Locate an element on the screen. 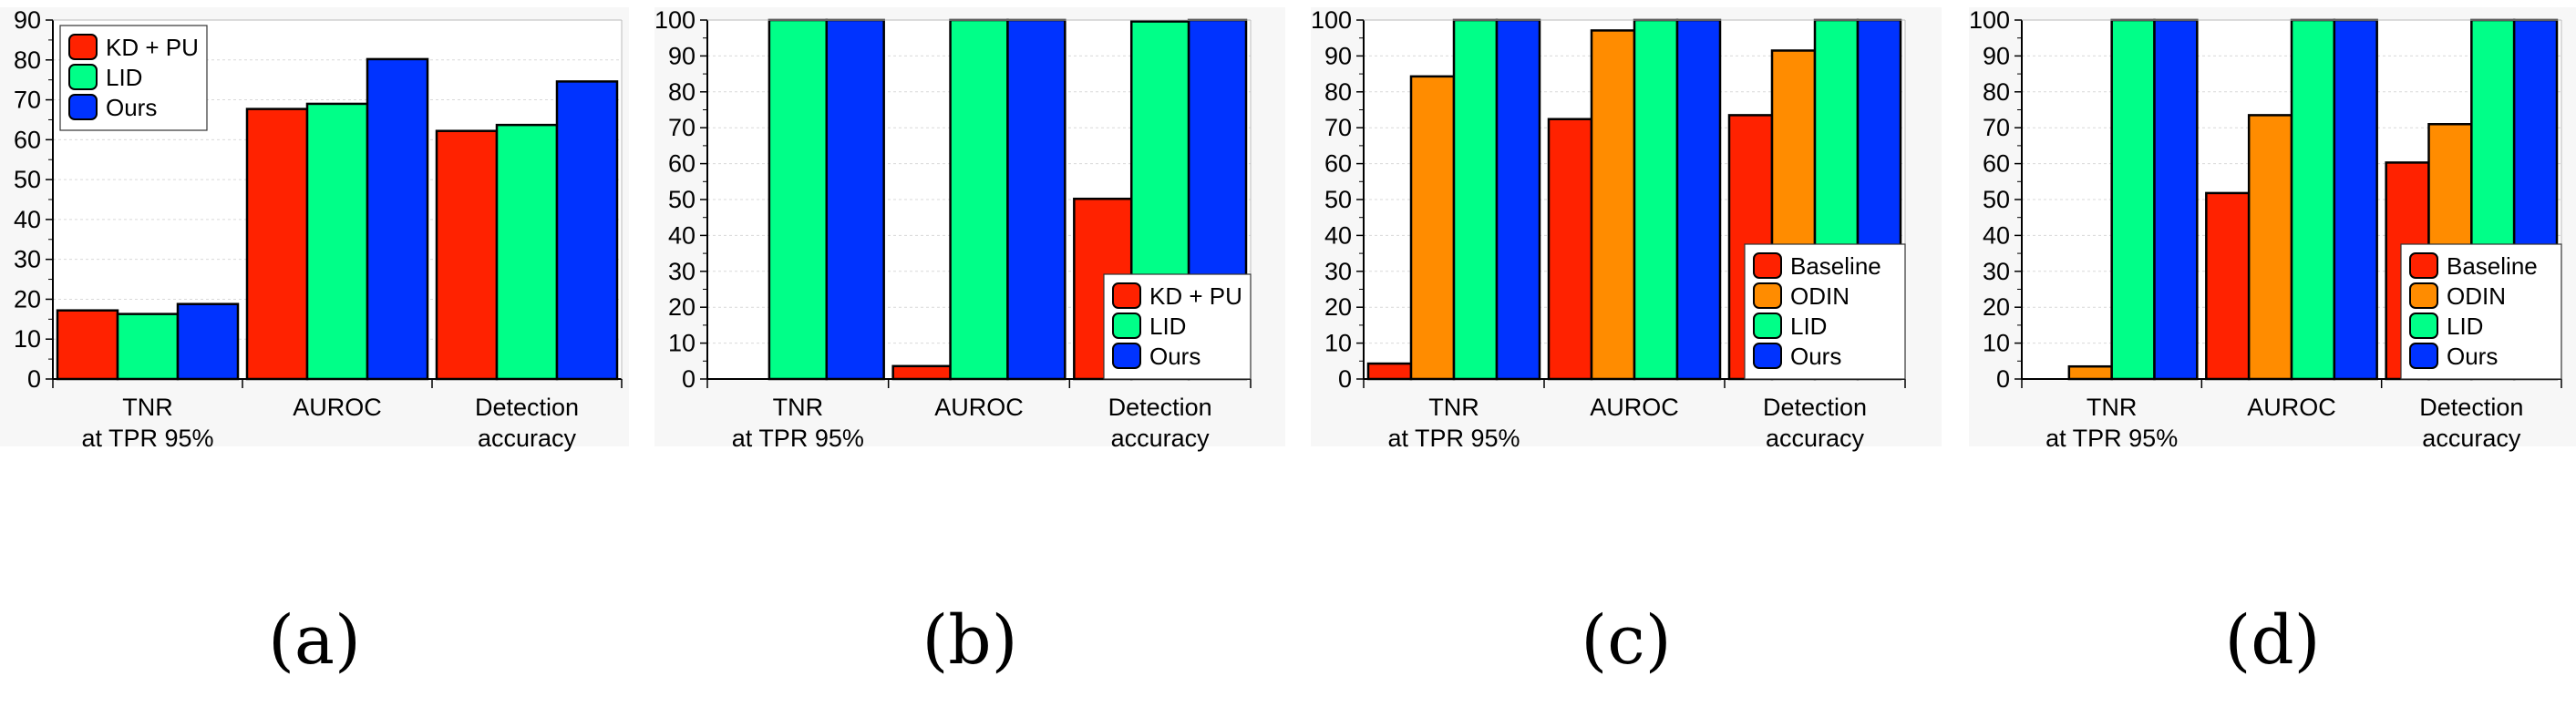 This screenshot has width=2576, height=707. subfigure-label: (a) is located at coordinates (314, 640).